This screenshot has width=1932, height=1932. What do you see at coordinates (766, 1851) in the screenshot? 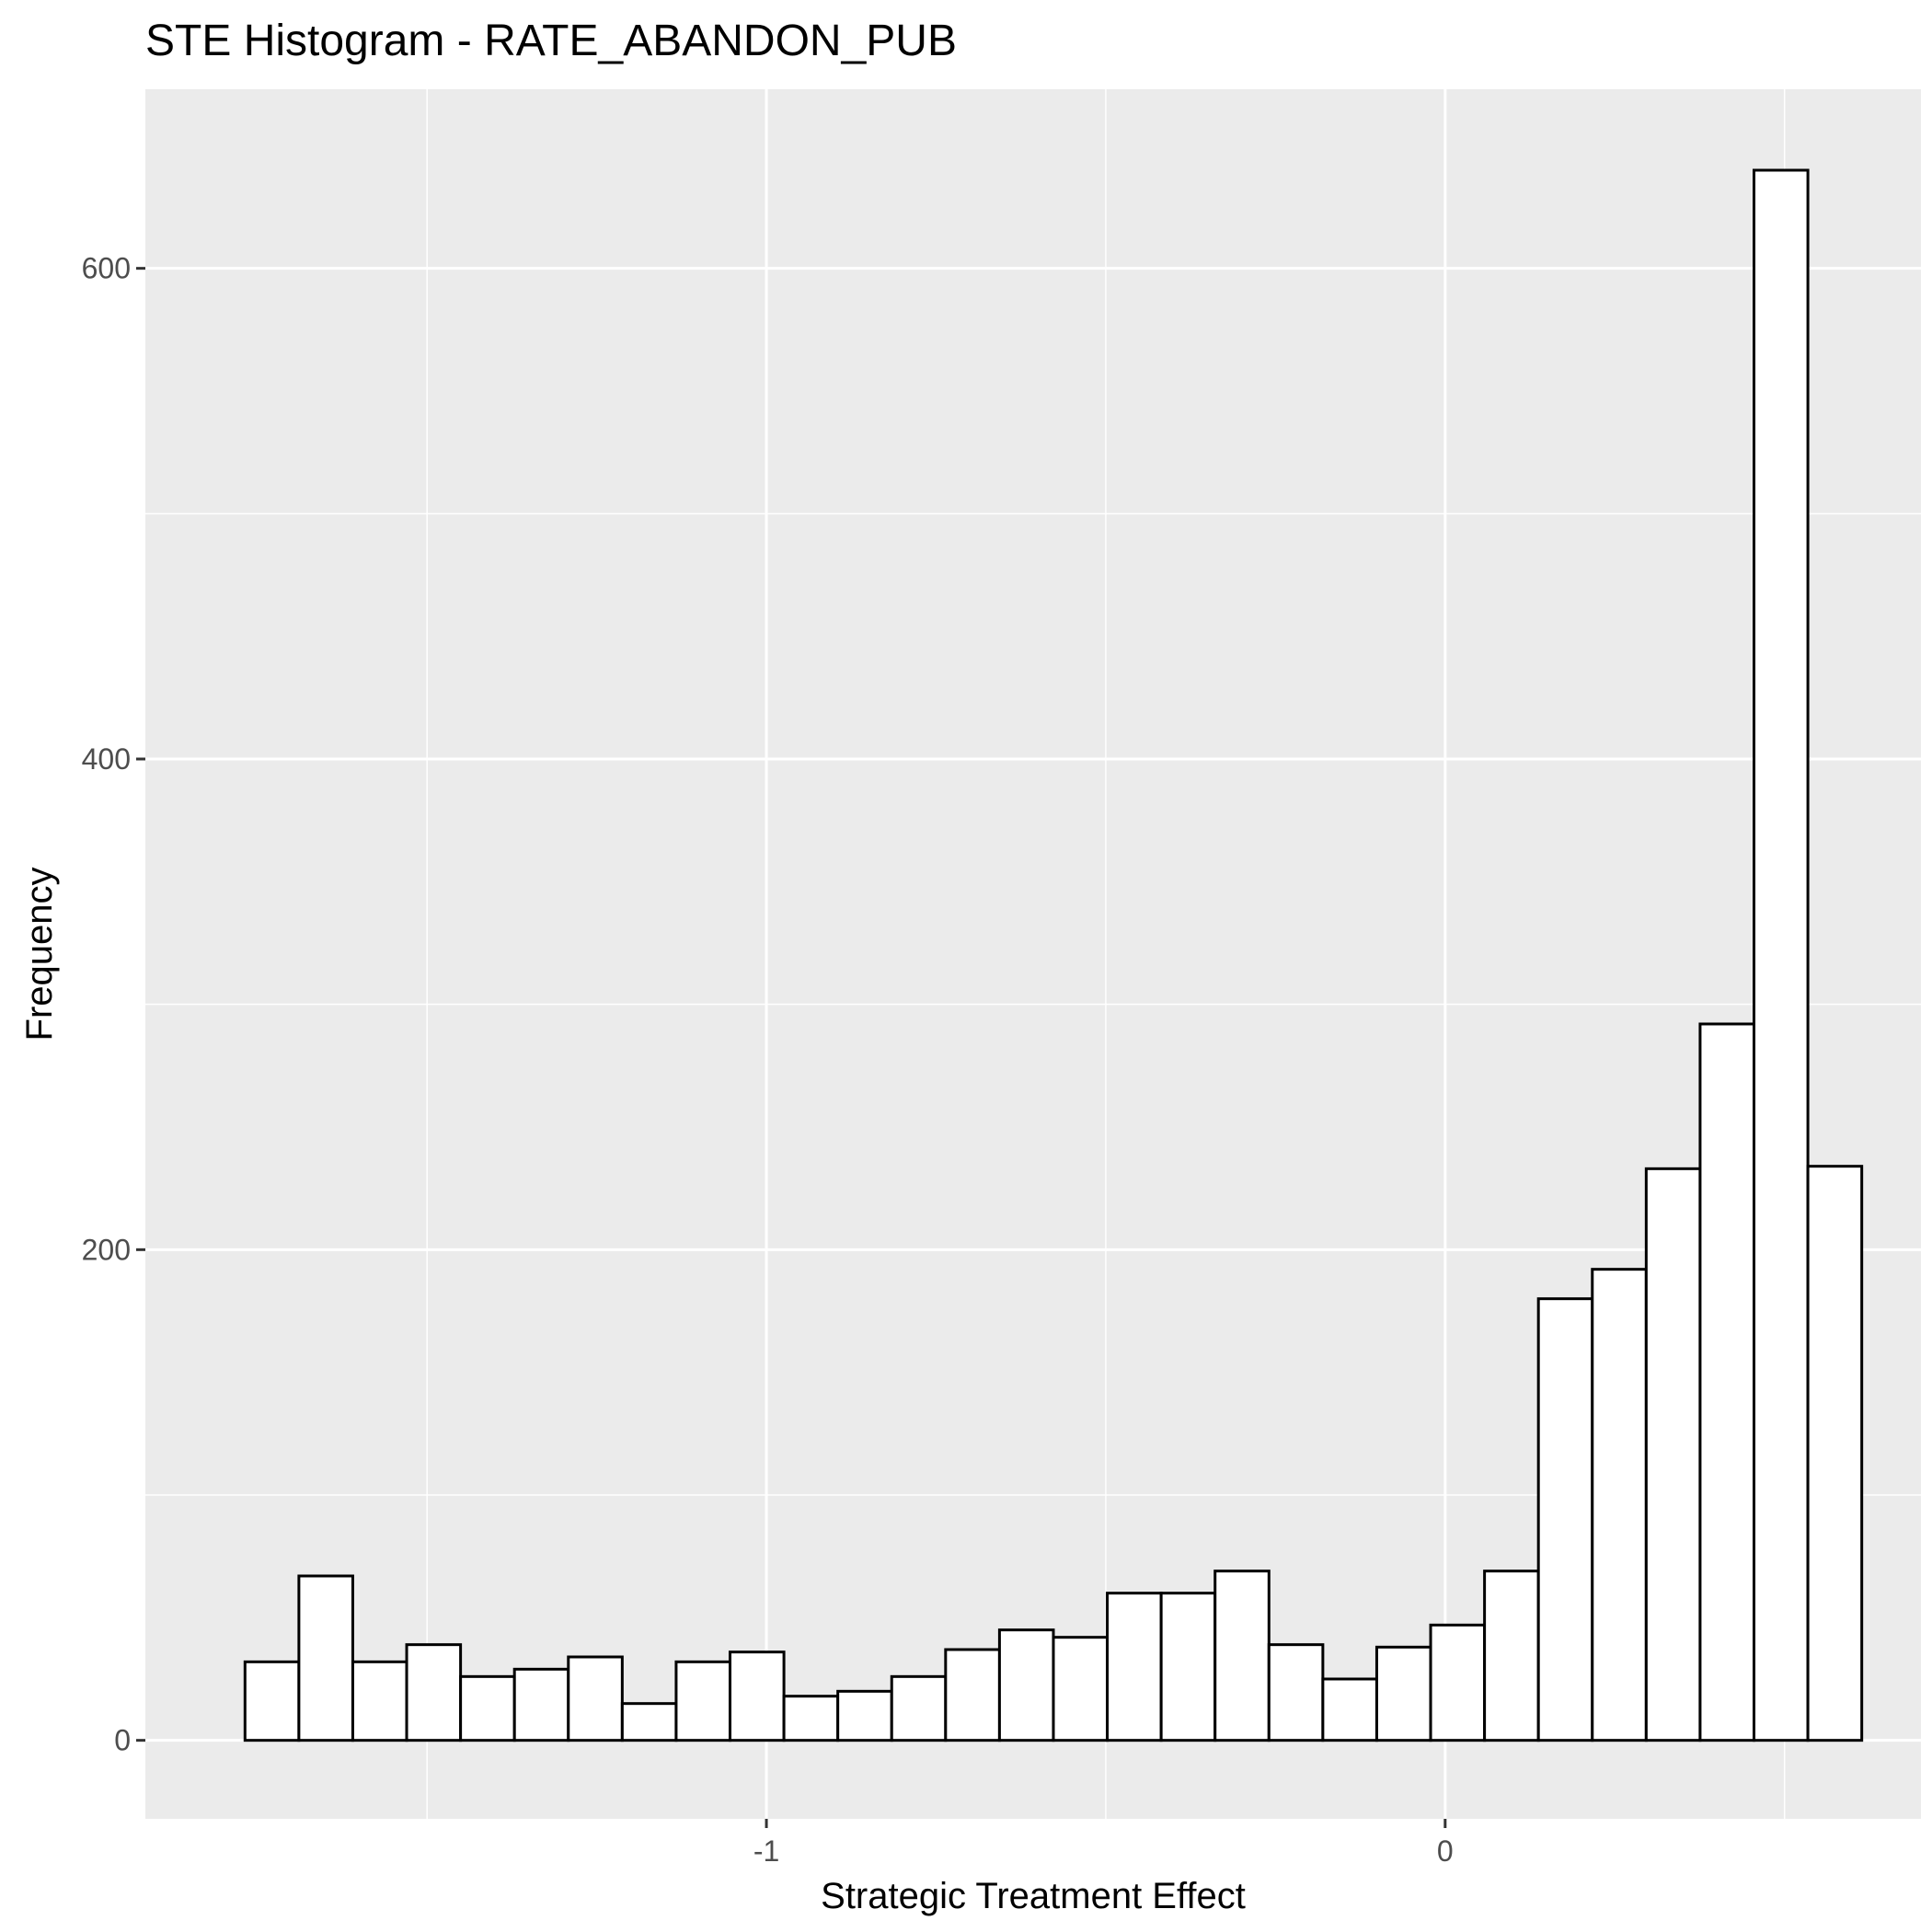
I see `x-tick-label: -1` at bounding box center [766, 1851].